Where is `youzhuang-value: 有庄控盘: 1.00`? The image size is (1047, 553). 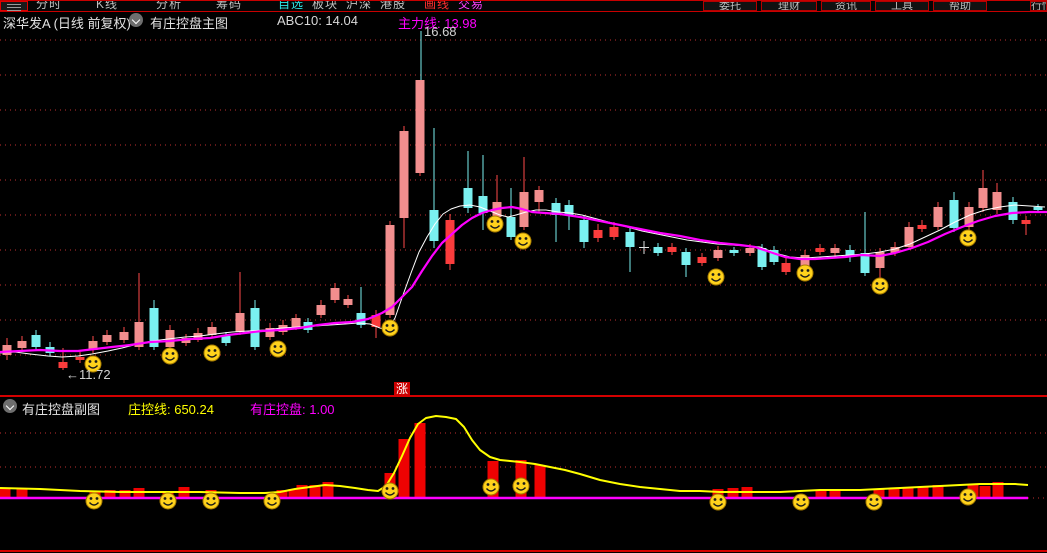
youzhuang-value: 有庄控盘: 1.00 is located at coordinates (292, 409).